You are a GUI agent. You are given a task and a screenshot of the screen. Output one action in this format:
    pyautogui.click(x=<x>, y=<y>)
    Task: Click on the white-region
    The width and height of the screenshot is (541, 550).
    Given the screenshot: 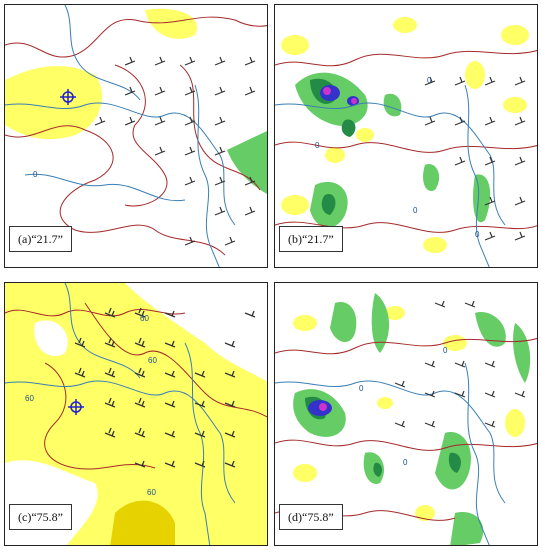 What is the action you would take?
    pyautogui.click(x=51, y=338)
    